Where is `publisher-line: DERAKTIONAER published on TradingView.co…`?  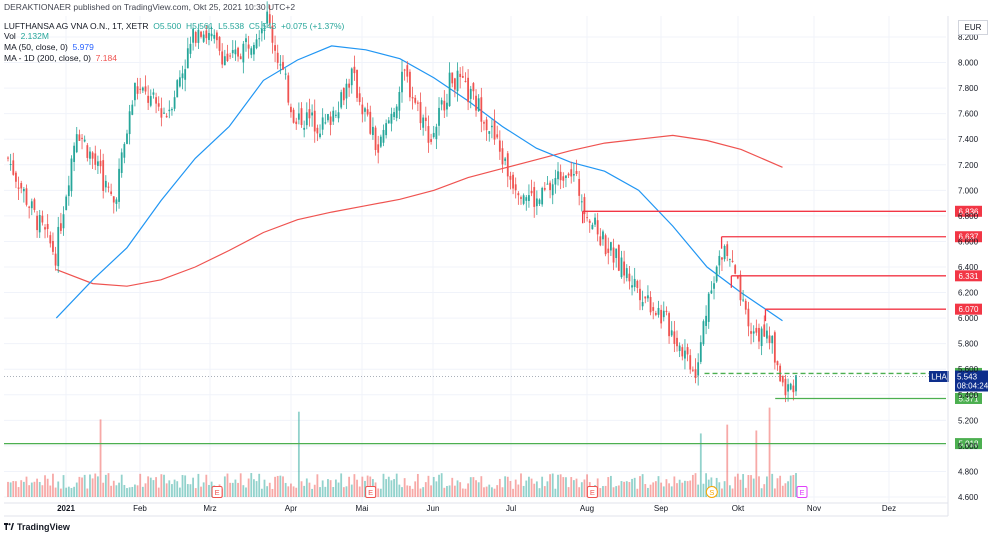
publisher-line: DERAKTIONAER published on TradingView.co… is located at coordinates (149, 7).